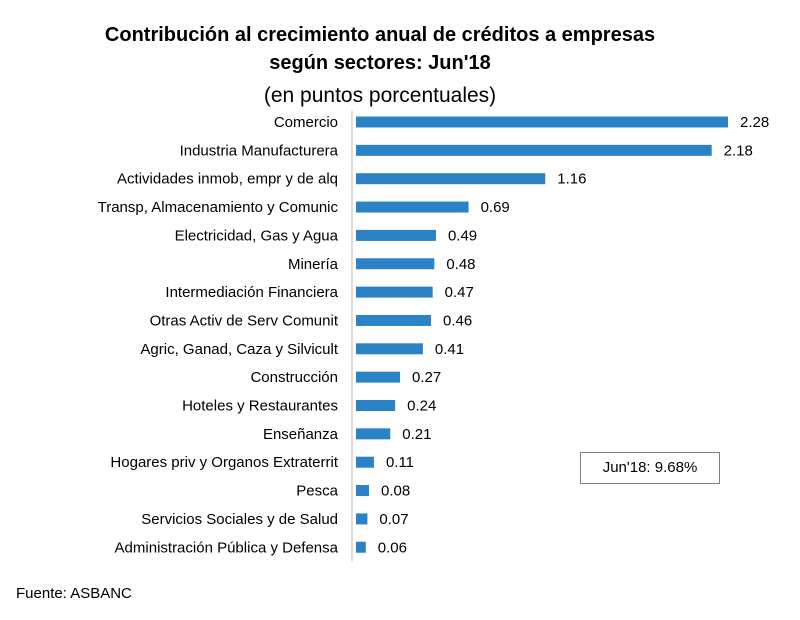 The width and height of the screenshot is (800, 620). I want to click on data-label: 0.41, so click(449, 349).